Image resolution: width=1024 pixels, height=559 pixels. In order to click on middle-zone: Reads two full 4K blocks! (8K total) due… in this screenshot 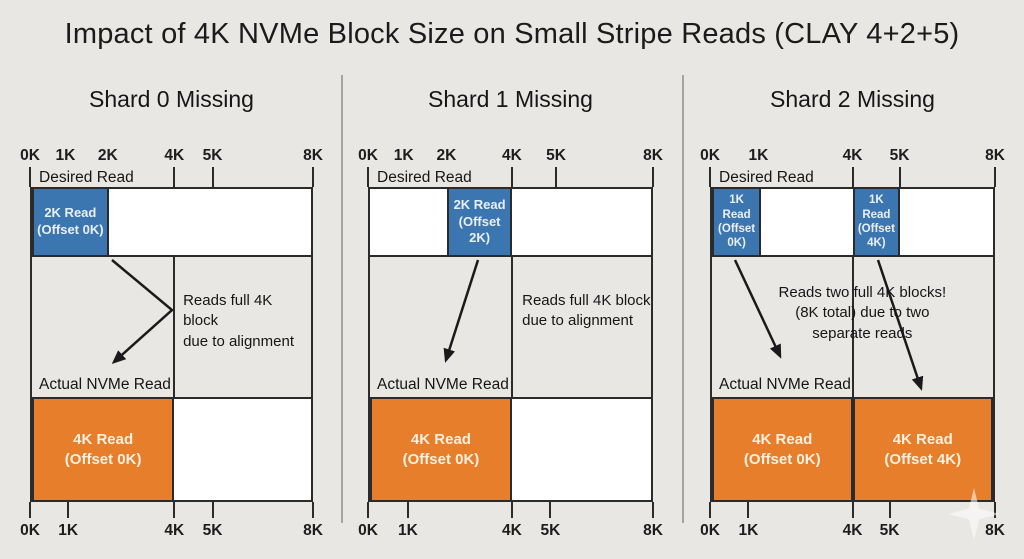, I will do `click(852, 327)`.